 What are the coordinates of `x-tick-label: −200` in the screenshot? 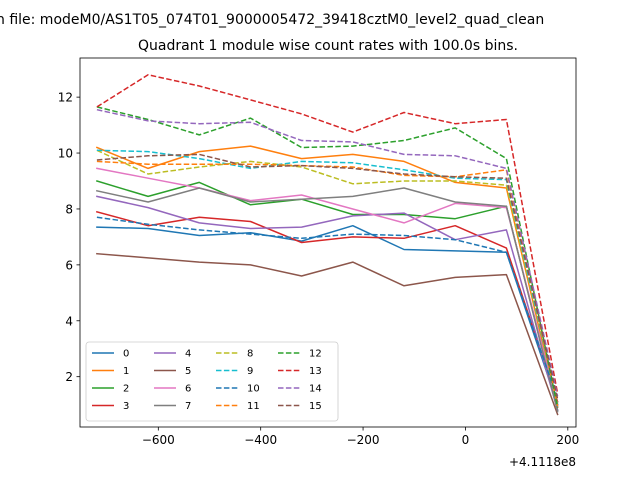 It's located at (363, 440).